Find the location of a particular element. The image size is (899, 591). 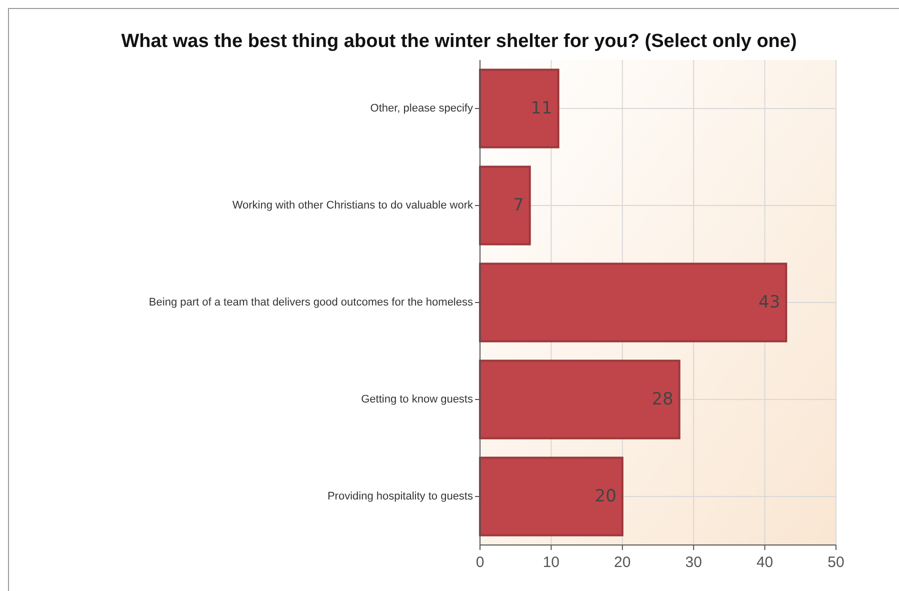

y-tick-label: Being part of a team that delivers good outcomes for the homeless is located at coordinates (311, 302).